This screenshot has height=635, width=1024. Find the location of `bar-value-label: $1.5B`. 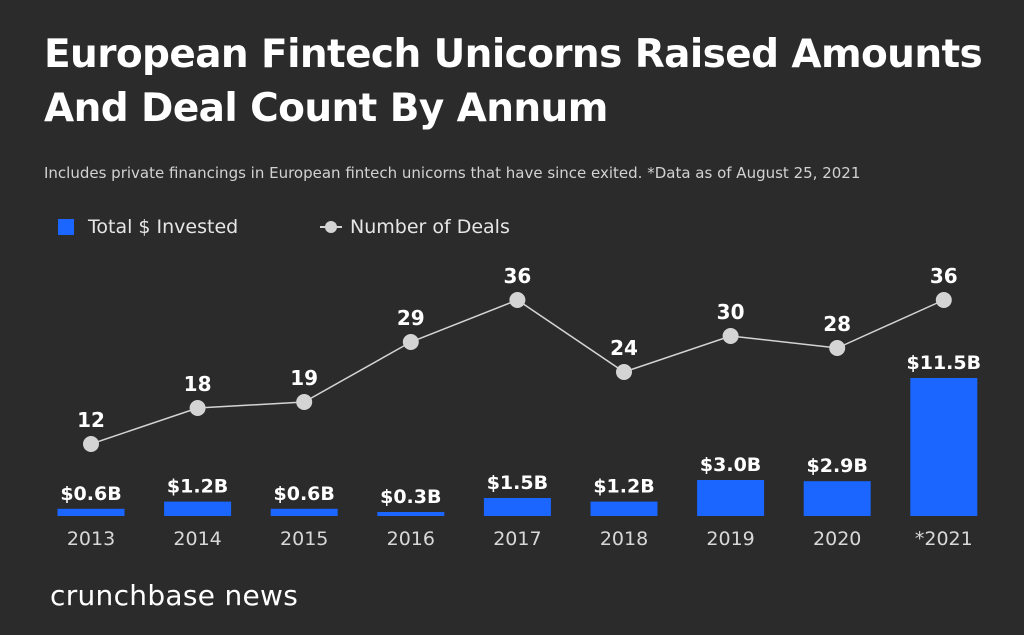

bar-value-label: $1.5B is located at coordinates (517, 483).